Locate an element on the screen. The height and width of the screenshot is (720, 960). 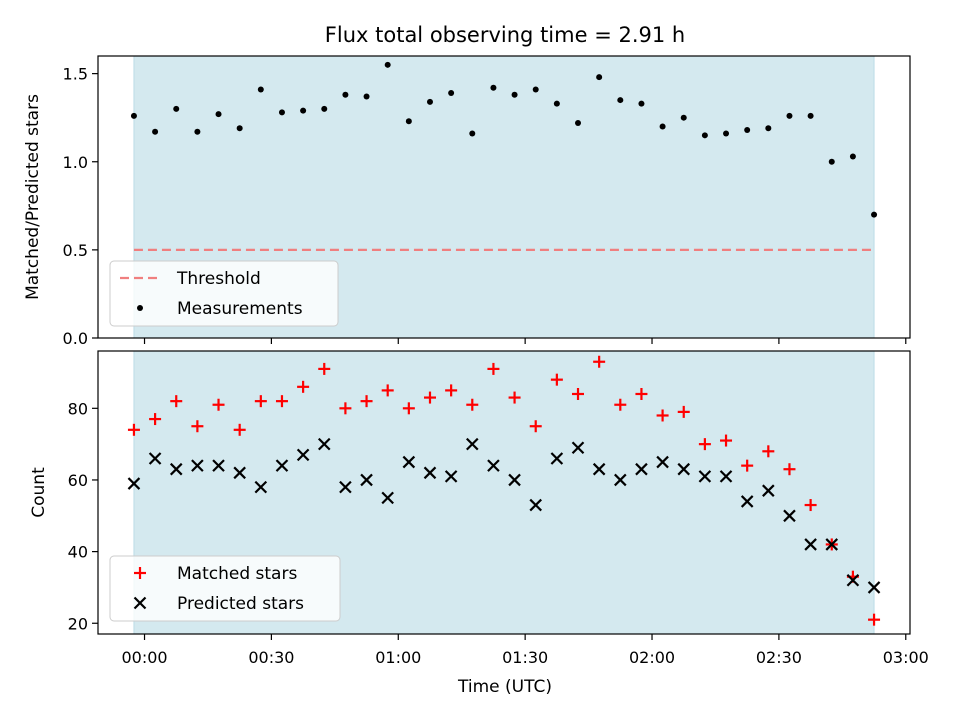
legend: Matched stars Predicted stars is located at coordinates (225, 588).